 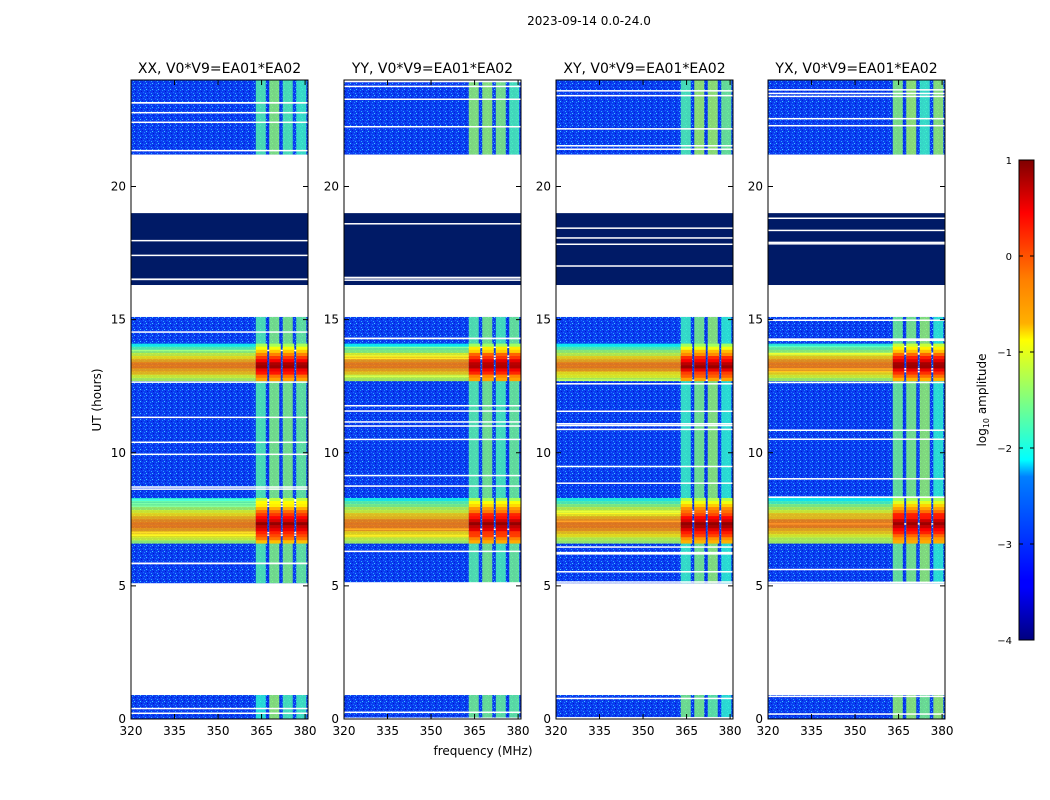 What do you see at coordinates (1004, 641) in the screenshot?
I see `colorbar-tick-label: −4` at bounding box center [1004, 641].